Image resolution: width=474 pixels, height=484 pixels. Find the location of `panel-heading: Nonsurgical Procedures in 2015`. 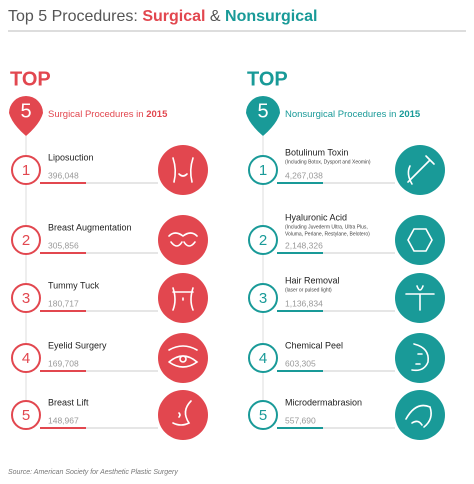

panel-heading: Nonsurgical Procedures in 2015 is located at coordinates (353, 114).